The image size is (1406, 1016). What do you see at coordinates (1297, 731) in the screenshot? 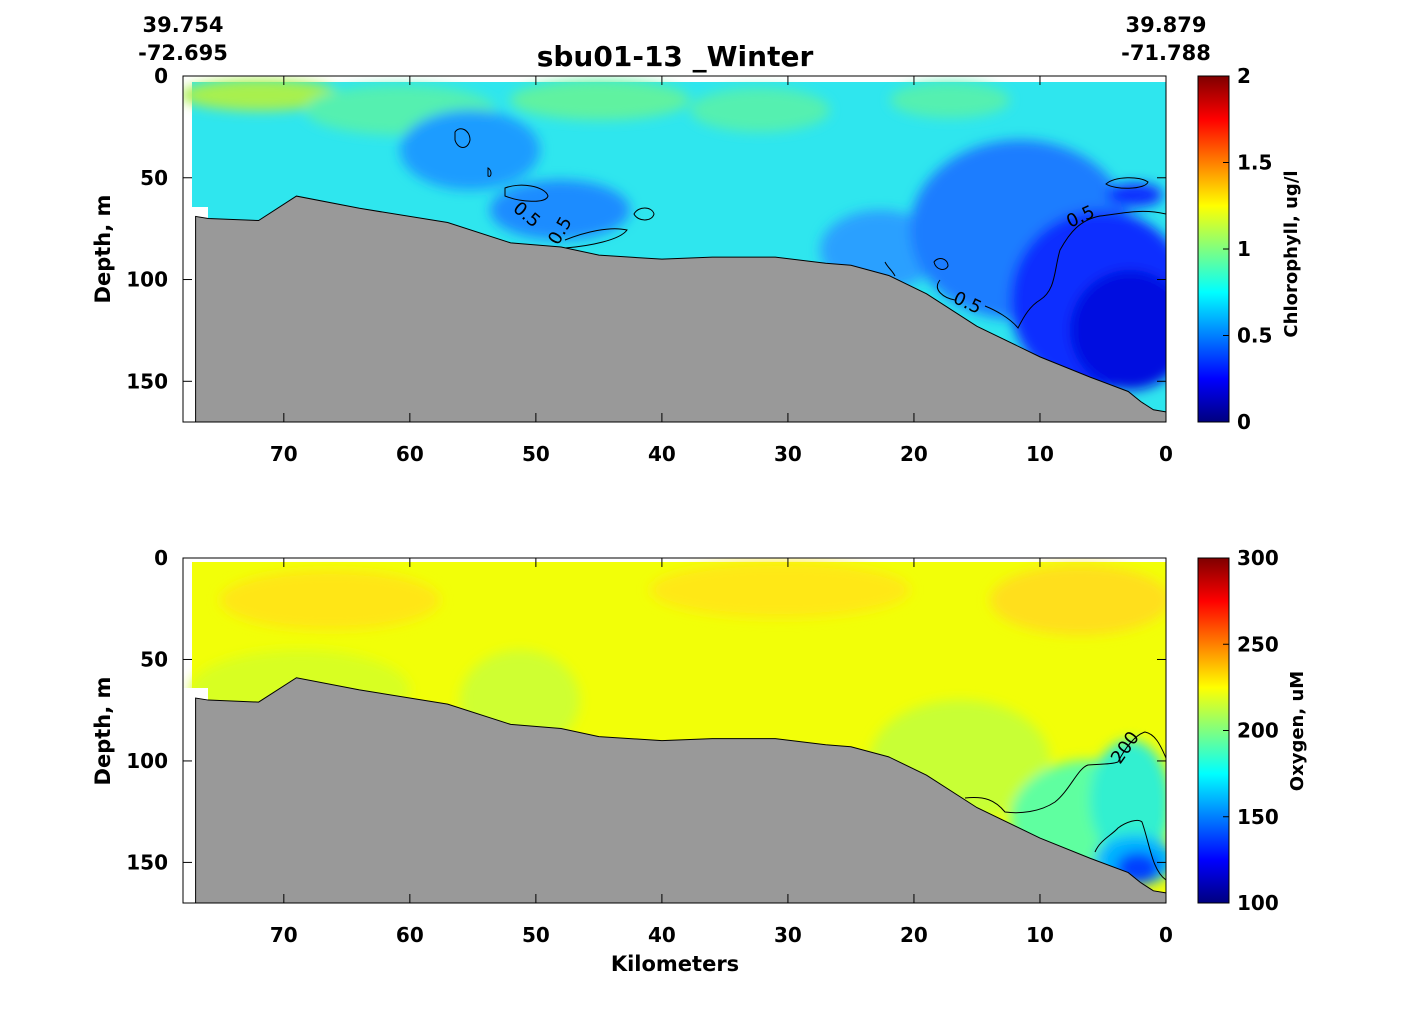
I see `oxygen-colorbar-label: Oxygen, uM` at bounding box center [1297, 731].